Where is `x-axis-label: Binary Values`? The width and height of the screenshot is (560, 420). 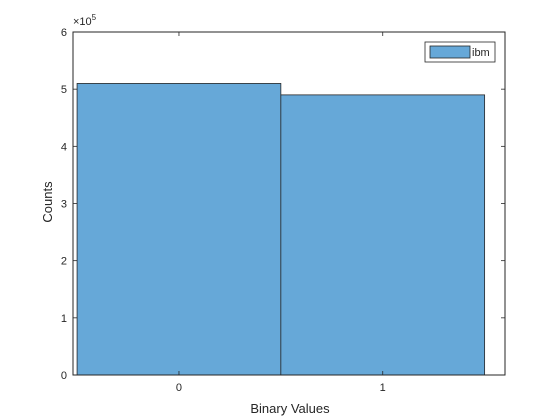 x-axis-label: Binary Values is located at coordinates (290, 408).